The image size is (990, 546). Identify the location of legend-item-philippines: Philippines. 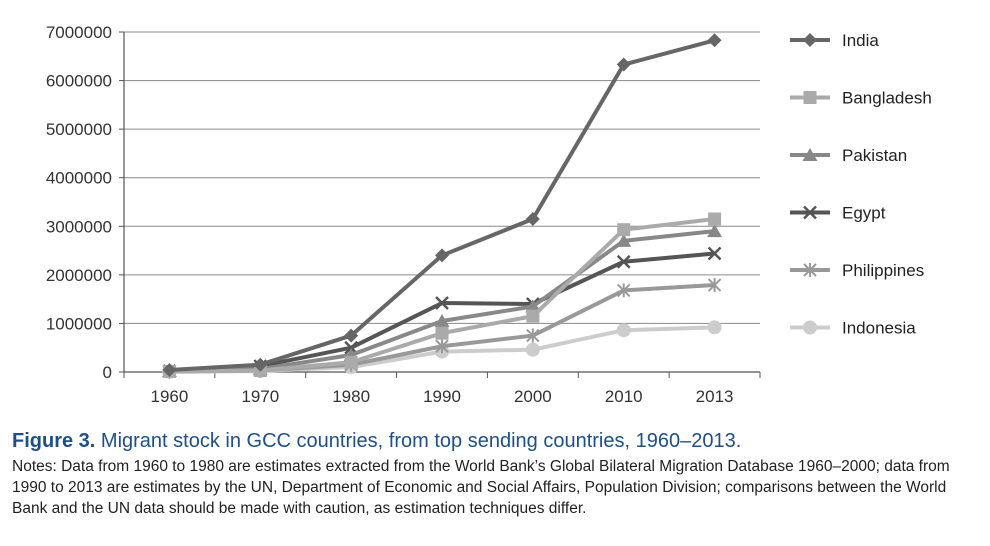
(857, 270).